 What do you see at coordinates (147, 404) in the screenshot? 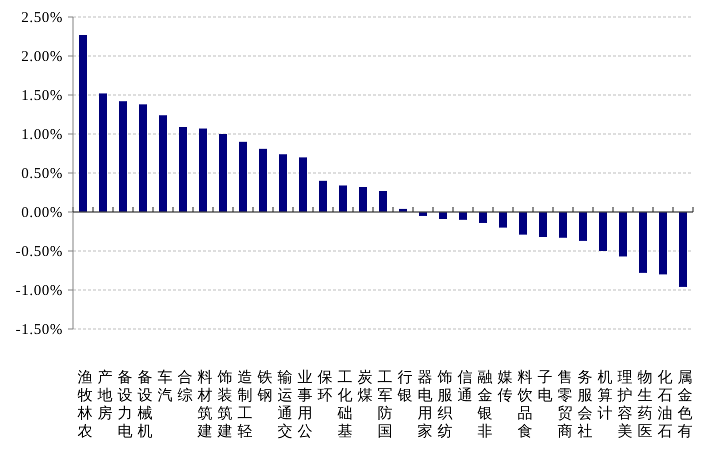
I see `x-tick-label: 机械设备` at bounding box center [147, 404].